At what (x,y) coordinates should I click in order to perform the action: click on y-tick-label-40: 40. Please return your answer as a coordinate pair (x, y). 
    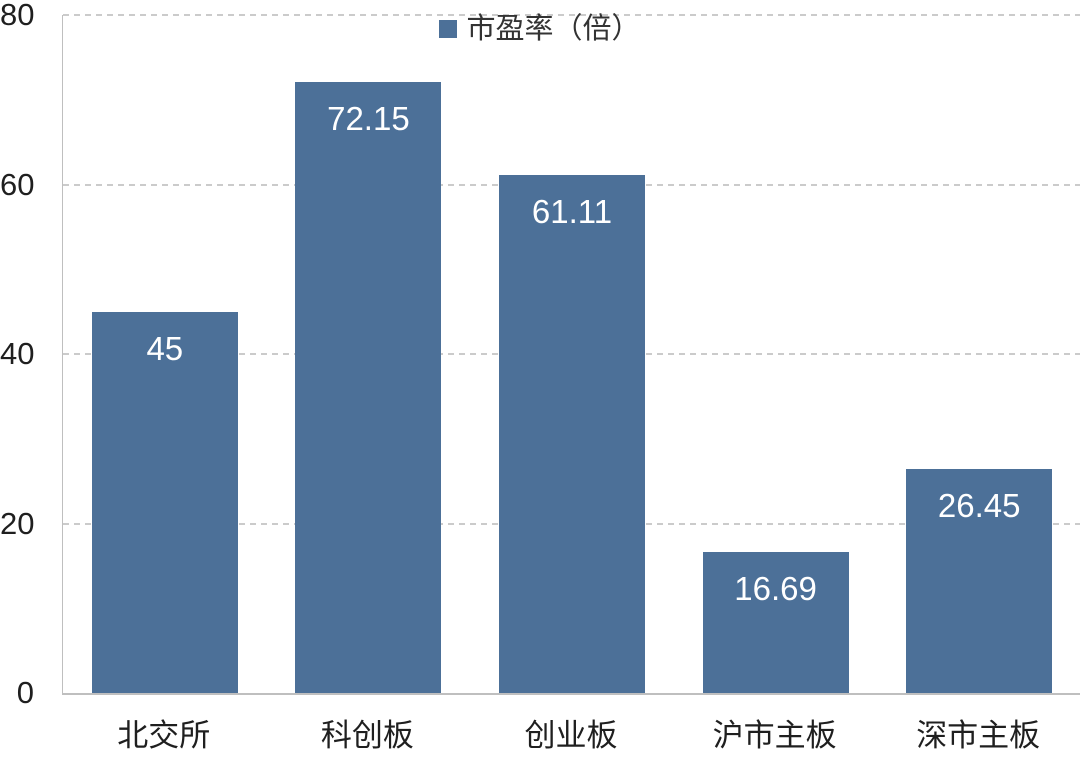
    Looking at the image, I should click on (17, 353).